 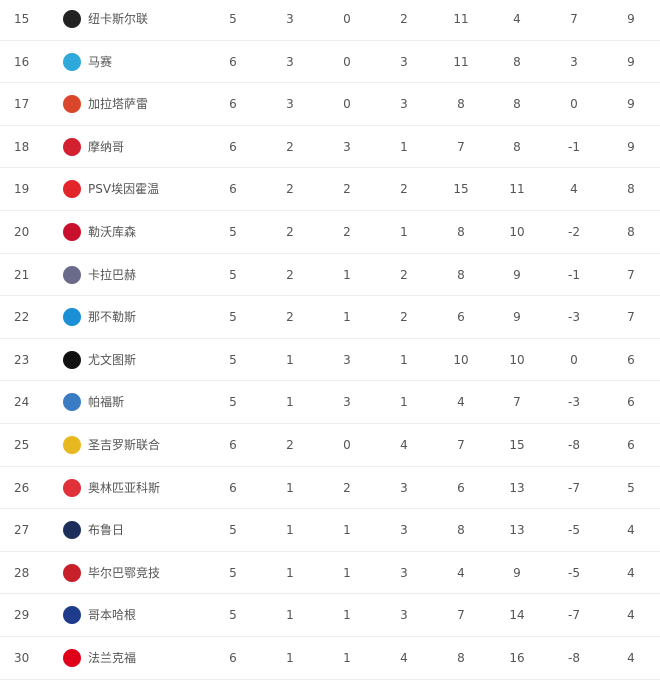 What do you see at coordinates (112, 657) in the screenshot?
I see `team-name: 法兰克福` at bounding box center [112, 657].